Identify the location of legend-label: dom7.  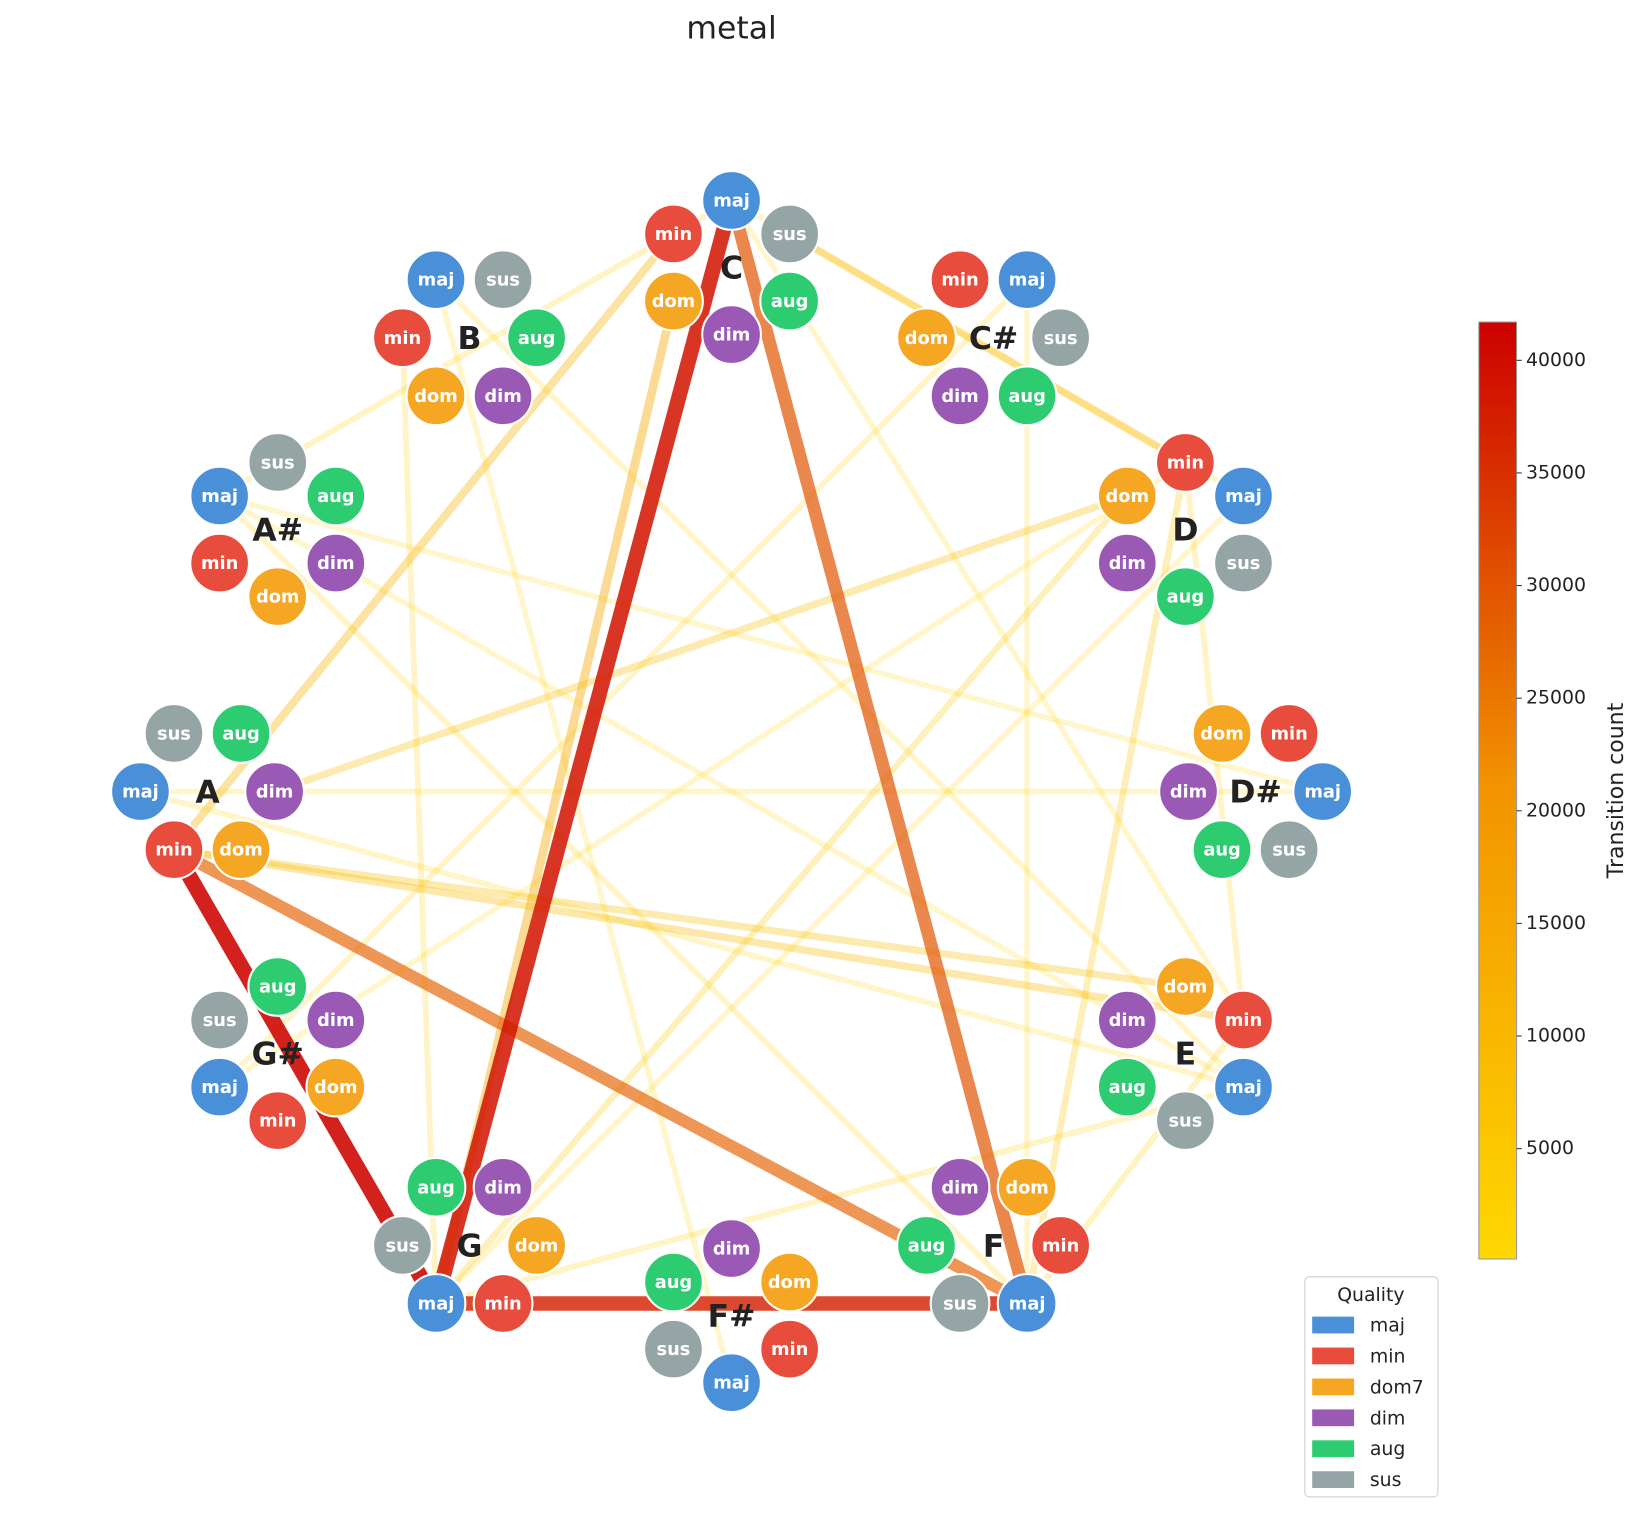
(1397, 1387).